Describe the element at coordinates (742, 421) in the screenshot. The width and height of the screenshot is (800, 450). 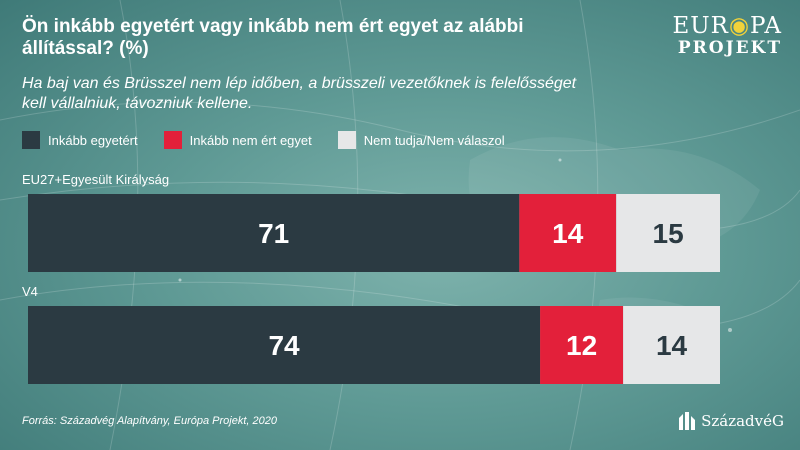
I see `brand-text: SzázadvéG` at that location.